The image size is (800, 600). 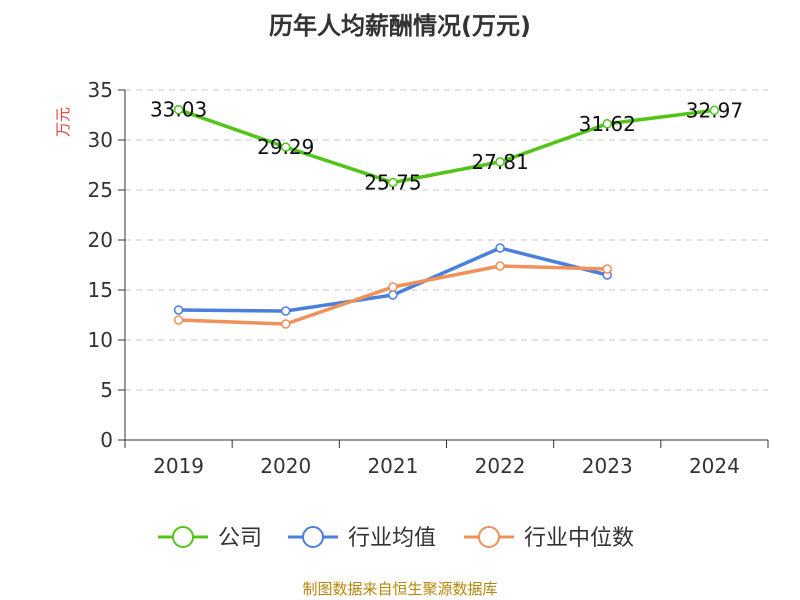 What do you see at coordinates (178, 466) in the screenshot?
I see `x-tick-label: 2019` at bounding box center [178, 466].